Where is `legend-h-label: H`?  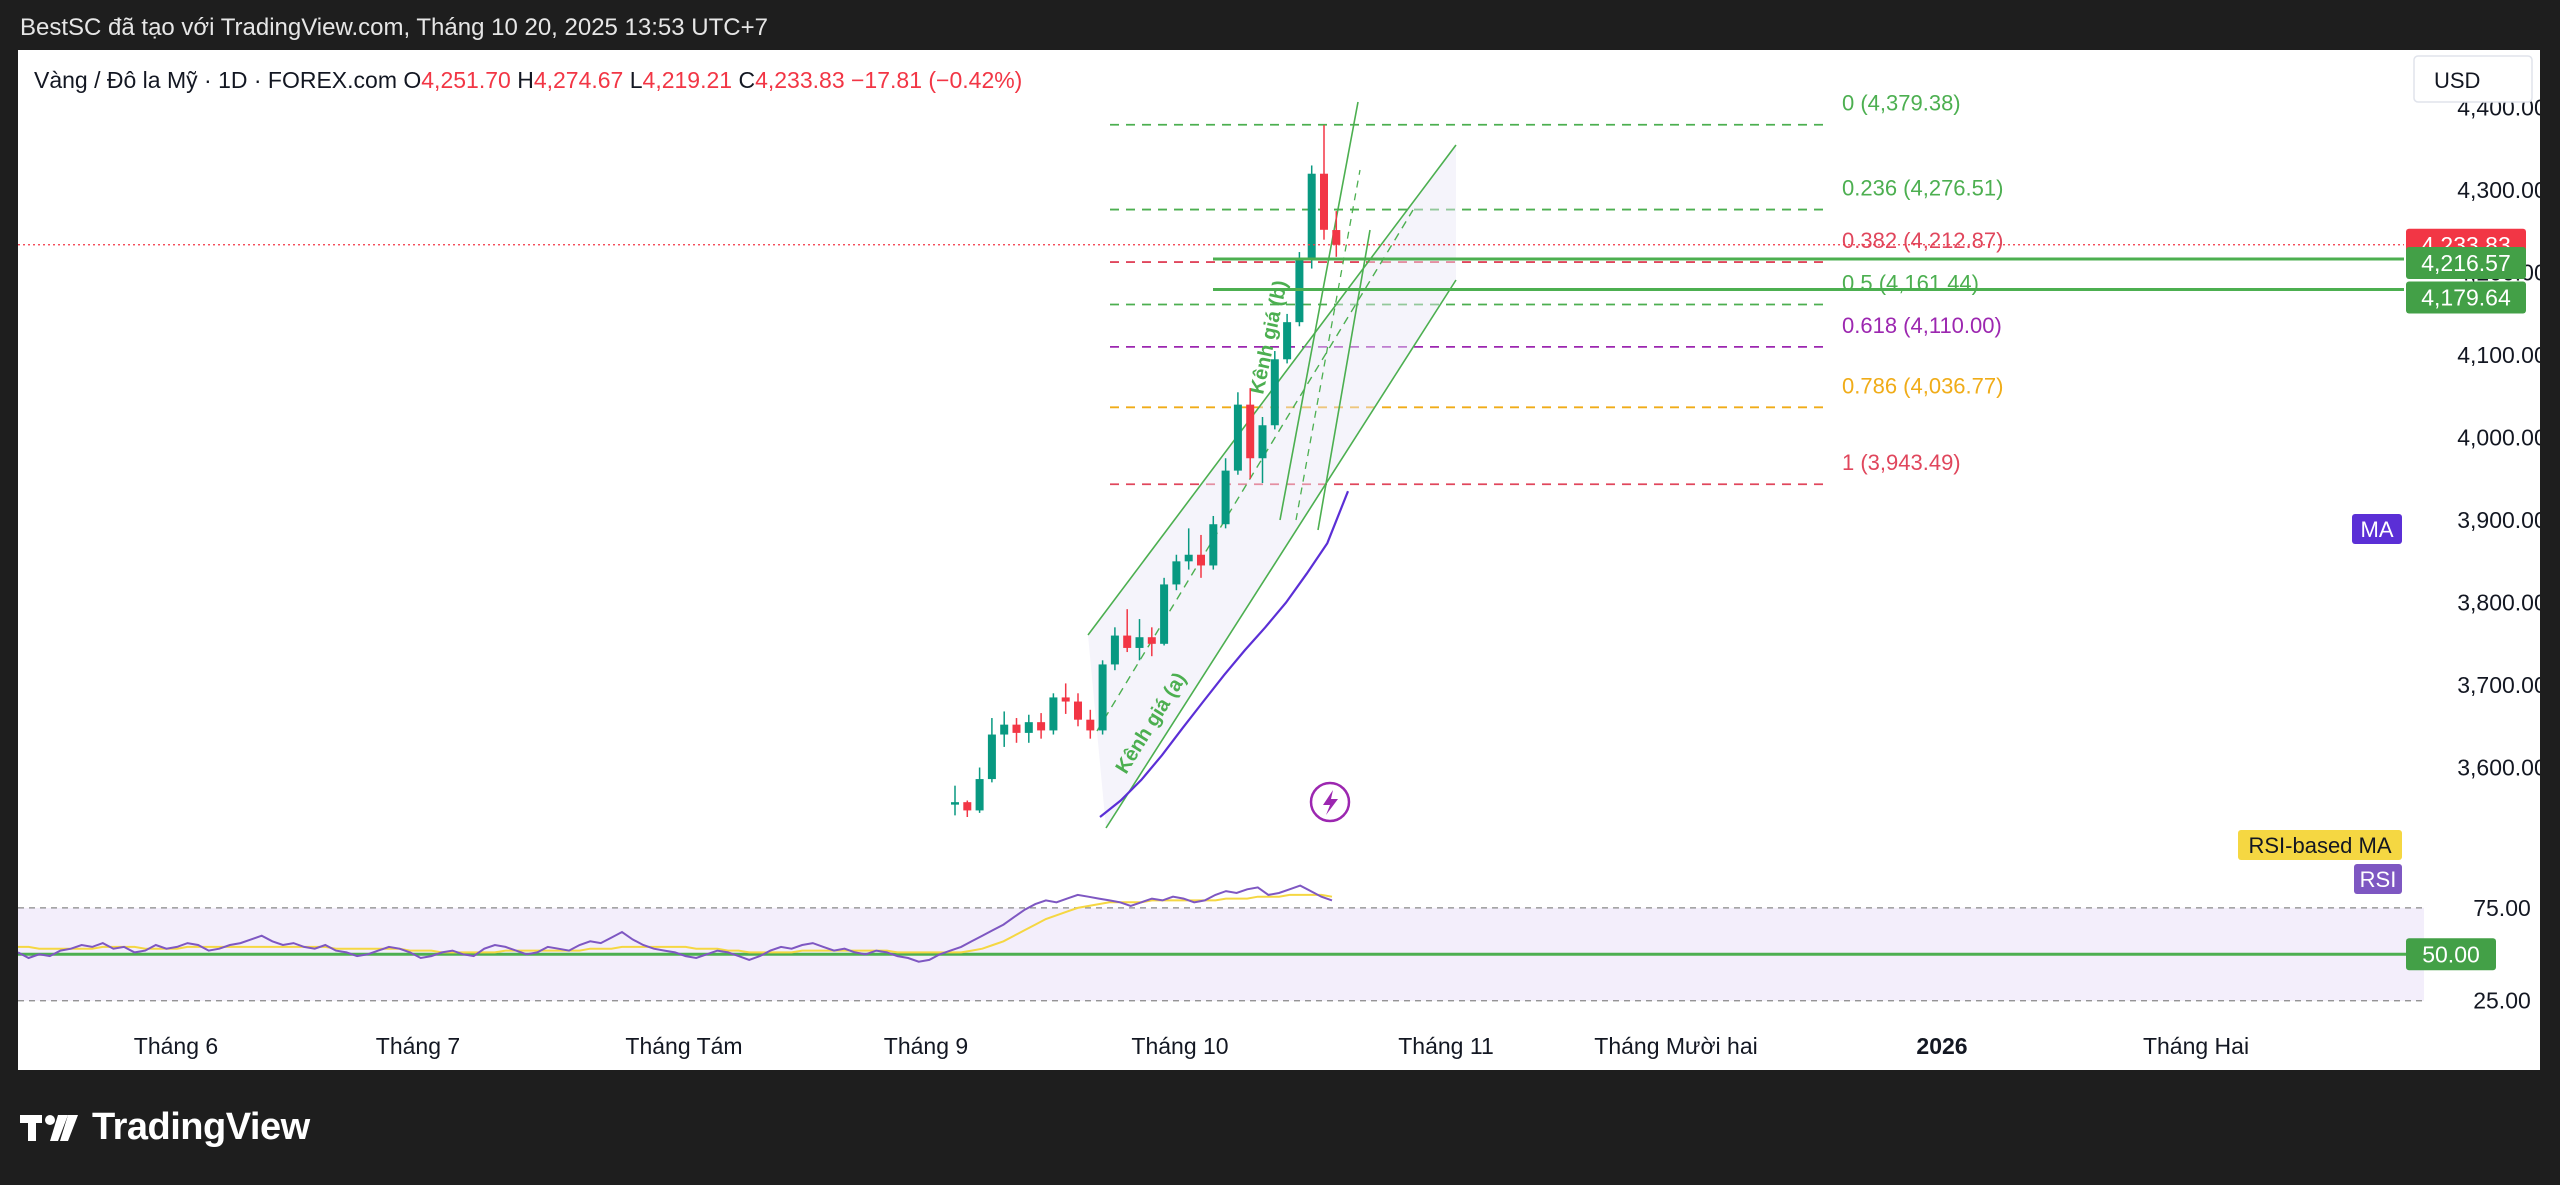 legend-h-label: H is located at coordinates (525, 80).